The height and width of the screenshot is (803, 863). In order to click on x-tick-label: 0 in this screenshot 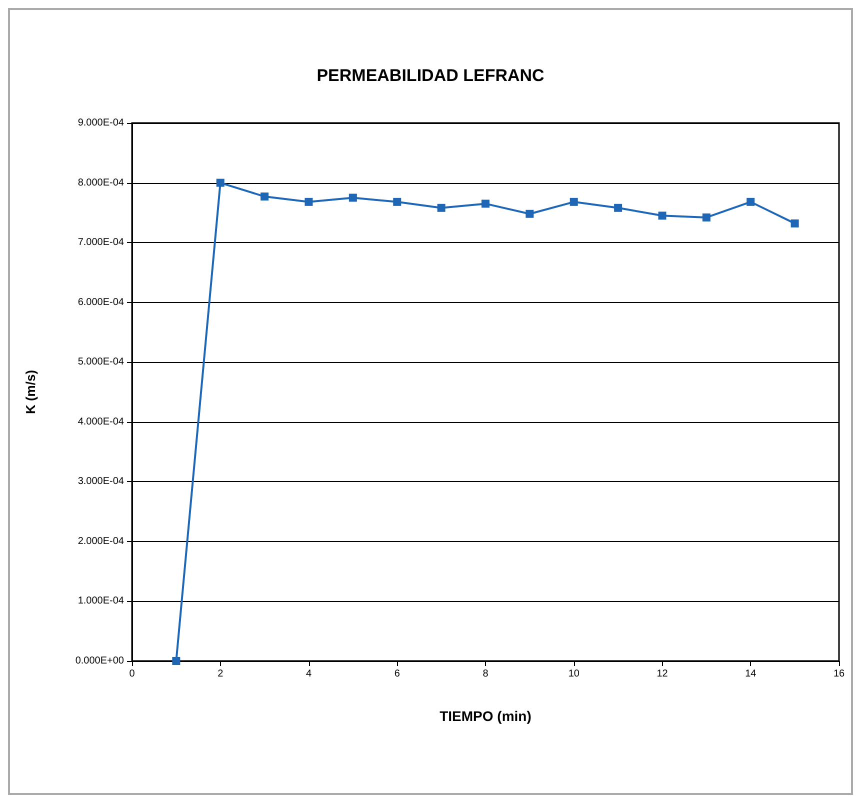, I will do `click(132, 674)`.